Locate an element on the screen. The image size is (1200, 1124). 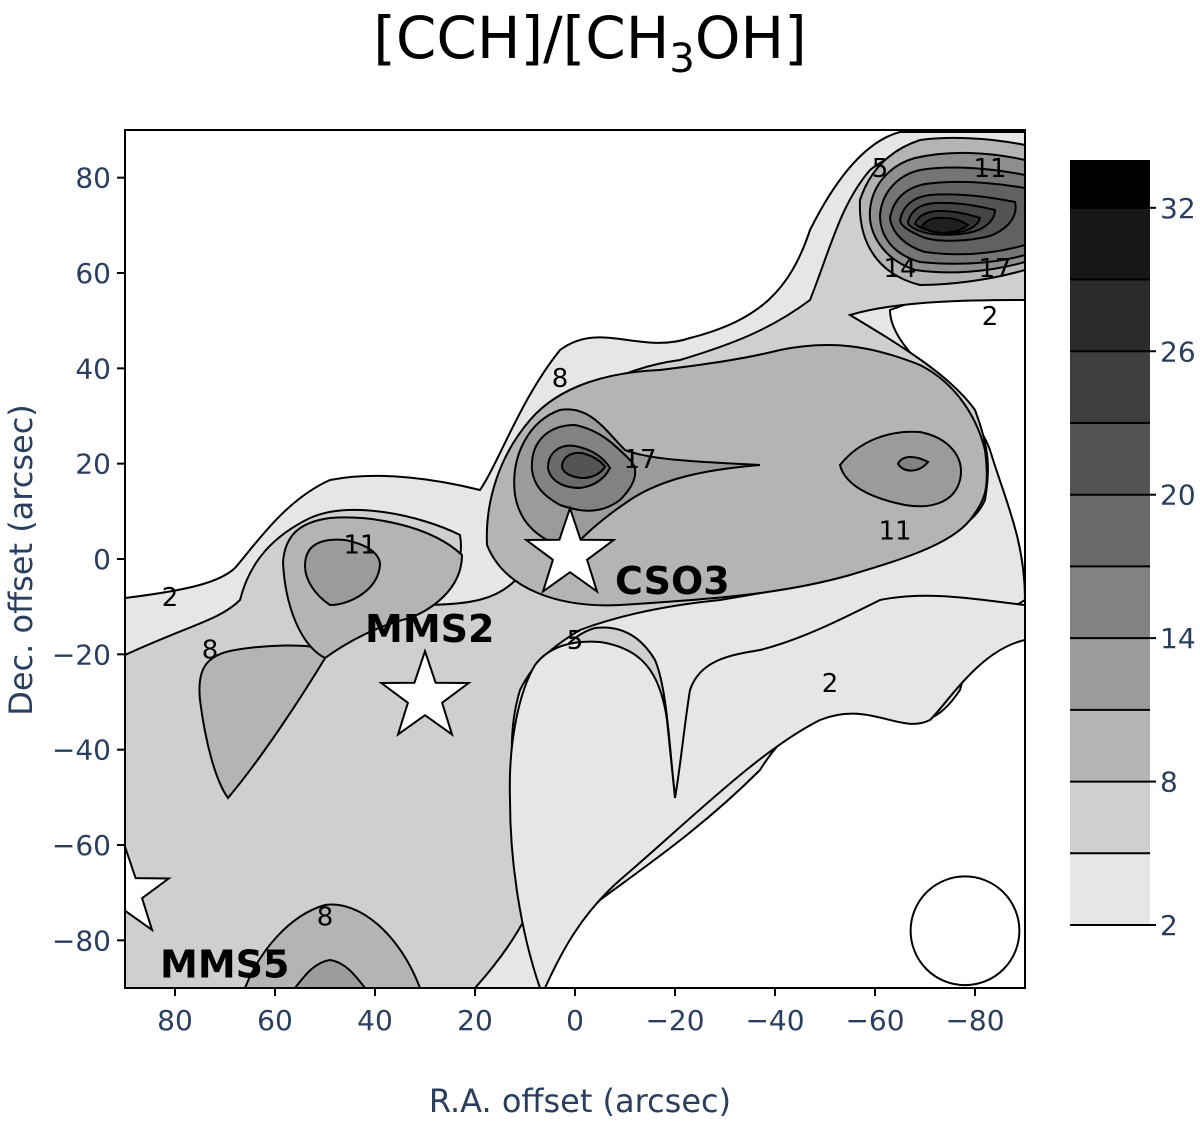
x-tick-label: −80 is located at coordinates (974, 1020).